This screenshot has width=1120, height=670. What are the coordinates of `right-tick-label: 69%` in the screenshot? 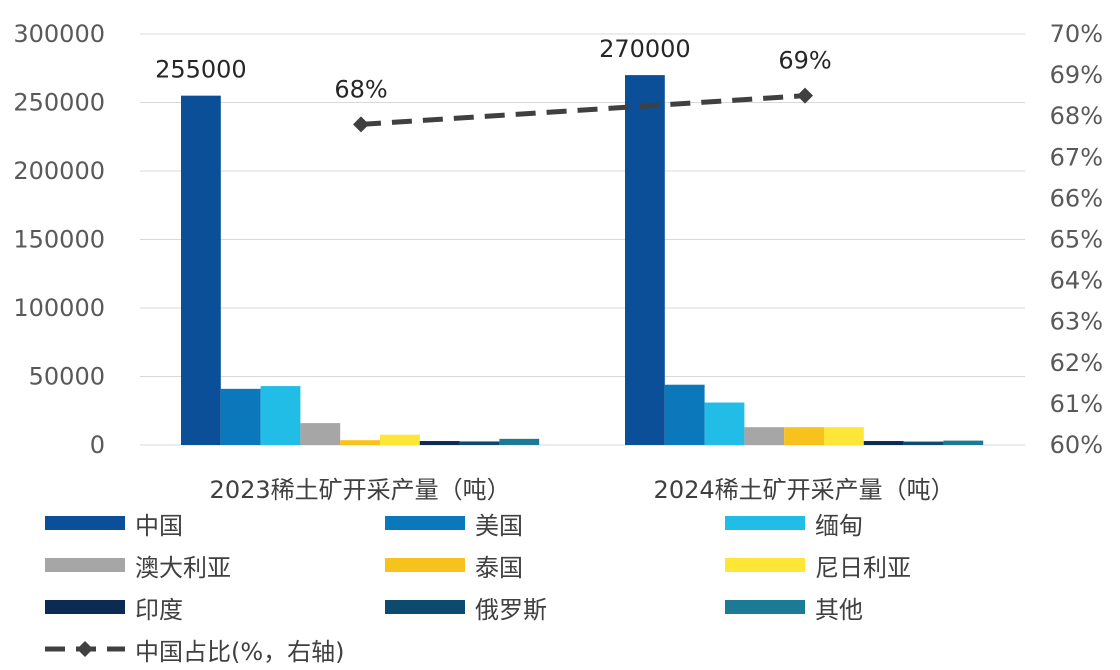 It's located at (1076, 75).